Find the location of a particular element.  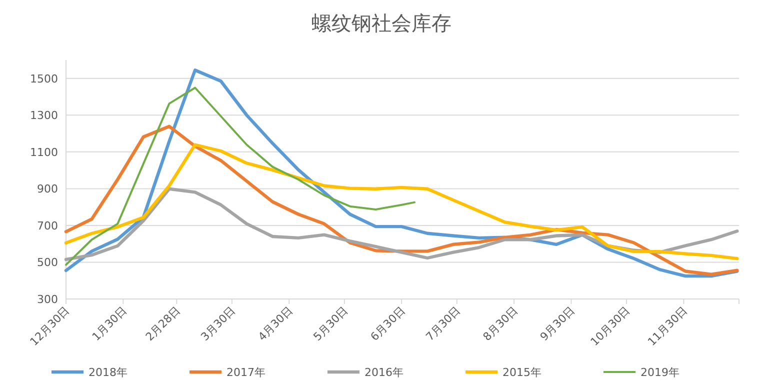

x-tick-label: 11月30日 is located at coordinates (667, 326).